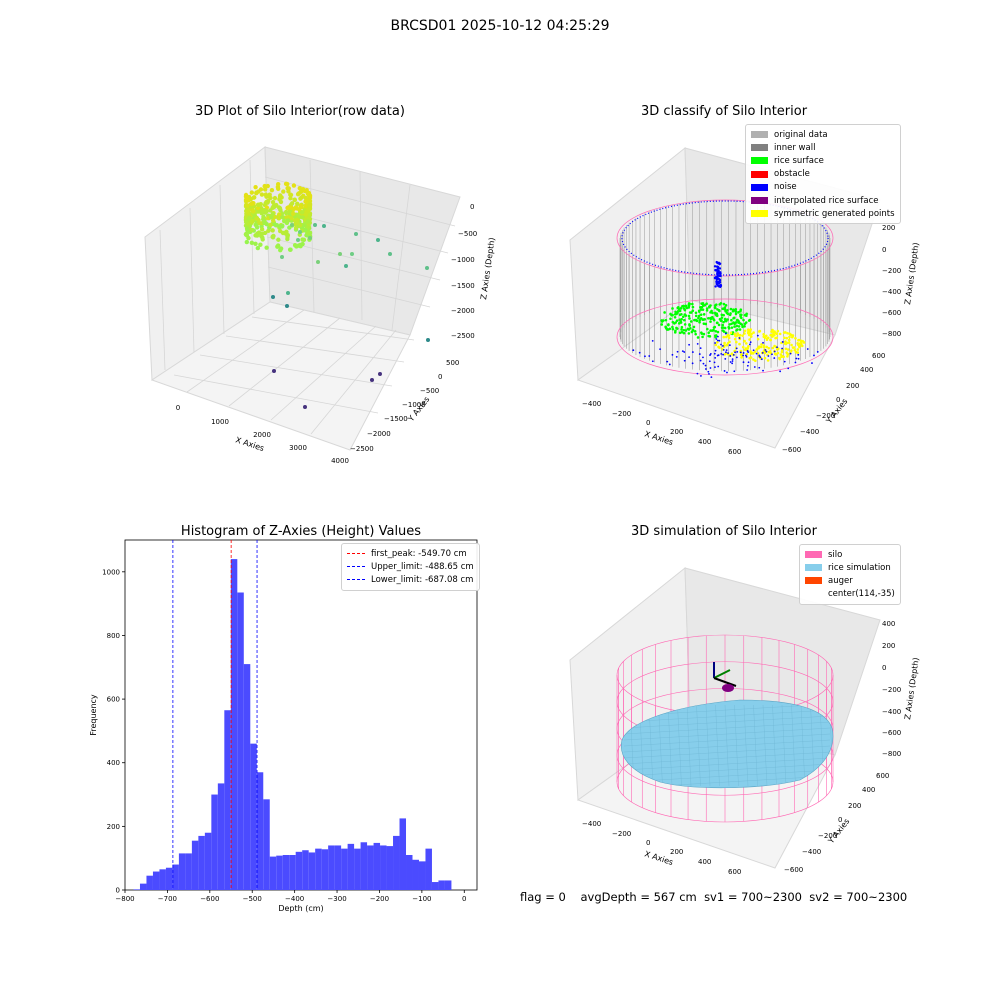 Image resolution: width=1000 pixels, height=1000 pixels. Describe the element at coordinates (852, 386) in the screenshot. I see `classify-y-tick: 200` at that location.